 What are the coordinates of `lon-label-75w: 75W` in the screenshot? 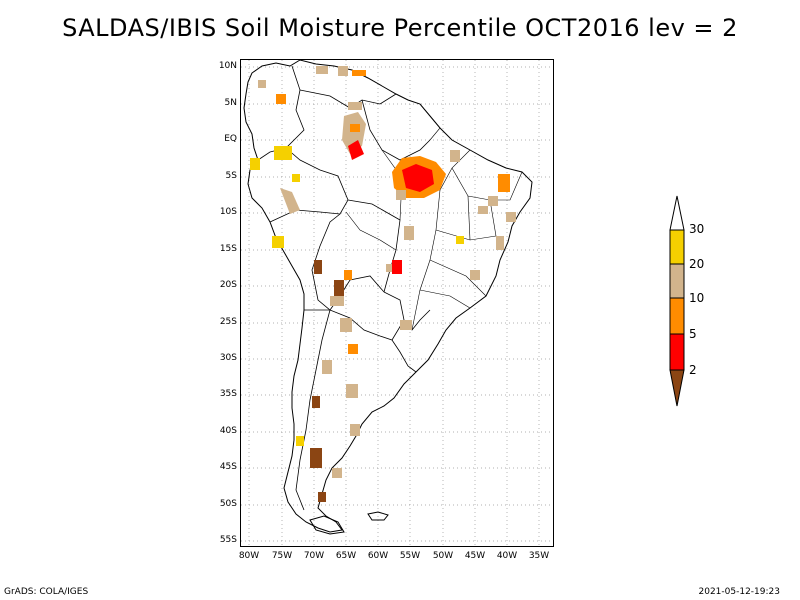 It's located at (282, 556).